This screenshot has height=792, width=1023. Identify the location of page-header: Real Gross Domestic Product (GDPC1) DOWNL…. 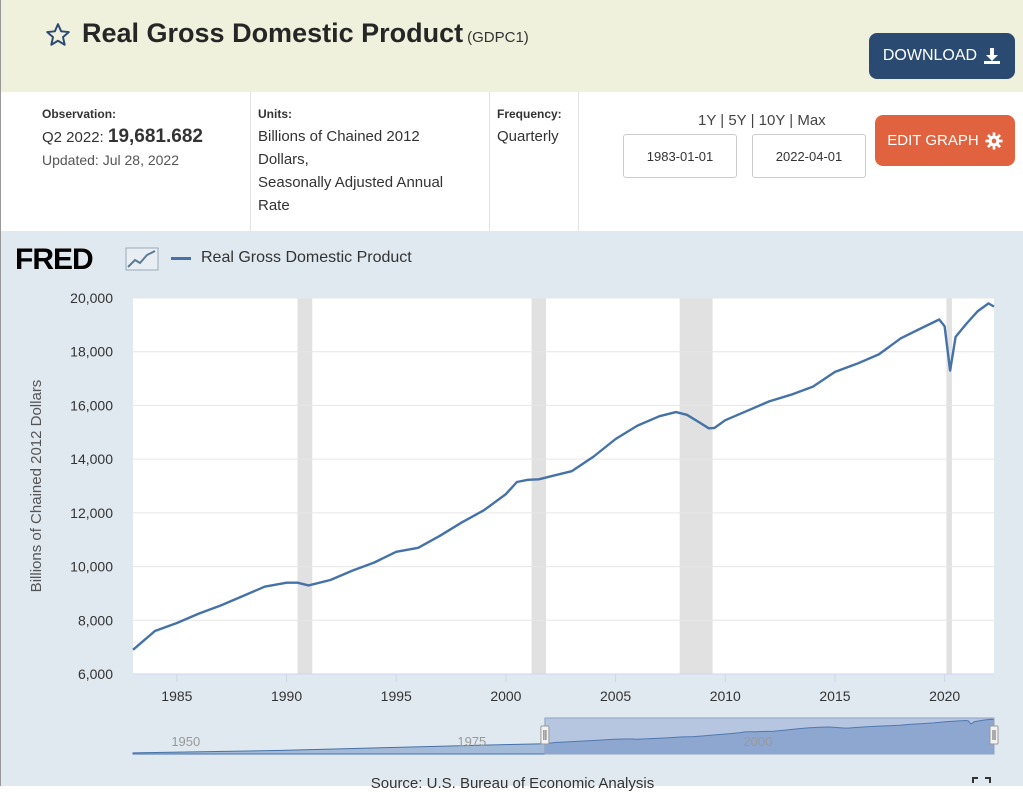
(512, 46).